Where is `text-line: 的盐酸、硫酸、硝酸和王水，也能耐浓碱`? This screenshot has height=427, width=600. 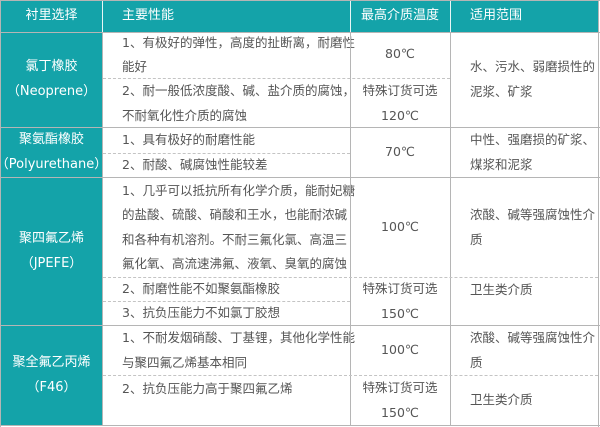 text-line: 的盐酸、硫酸、硝酸和王水，也能耐浓碱 is located at coordinates (235, 214).